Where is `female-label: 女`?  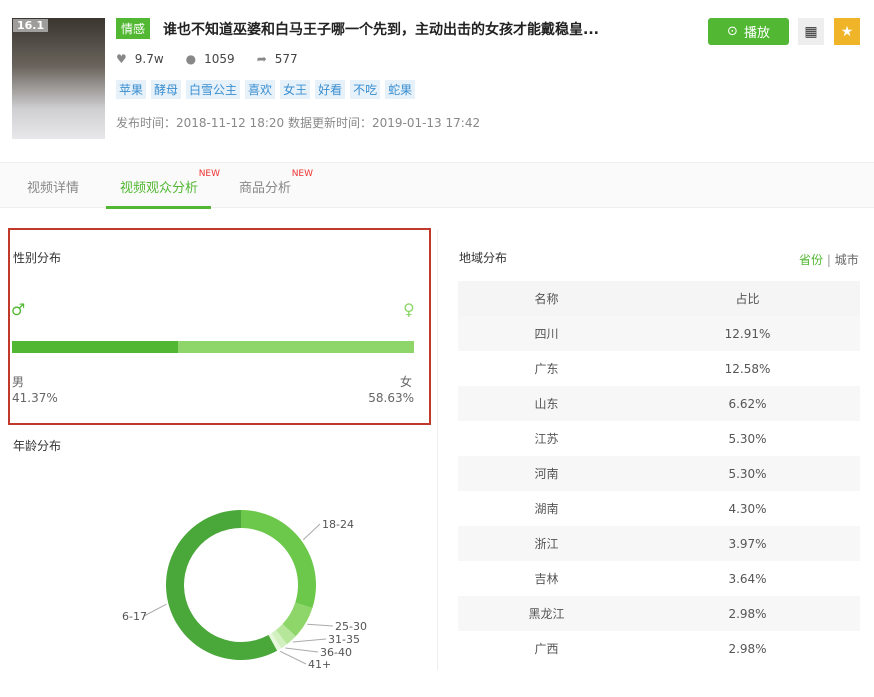
female-label: 女 is located at coordinates (405, 382).